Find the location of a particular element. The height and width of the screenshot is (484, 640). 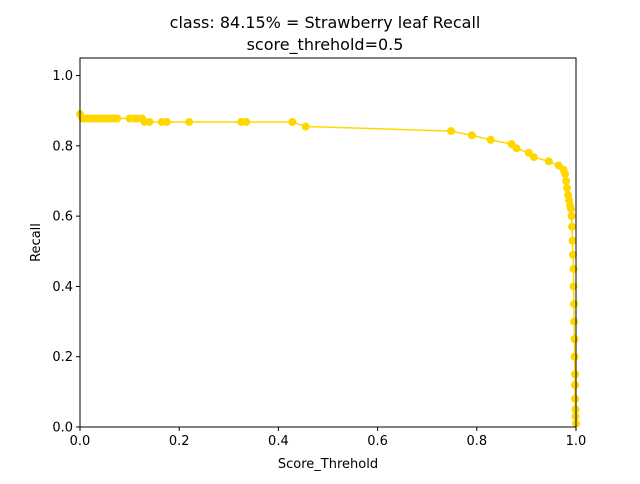

y-tick-label: 0.0 is located at coordinates (62, 428).